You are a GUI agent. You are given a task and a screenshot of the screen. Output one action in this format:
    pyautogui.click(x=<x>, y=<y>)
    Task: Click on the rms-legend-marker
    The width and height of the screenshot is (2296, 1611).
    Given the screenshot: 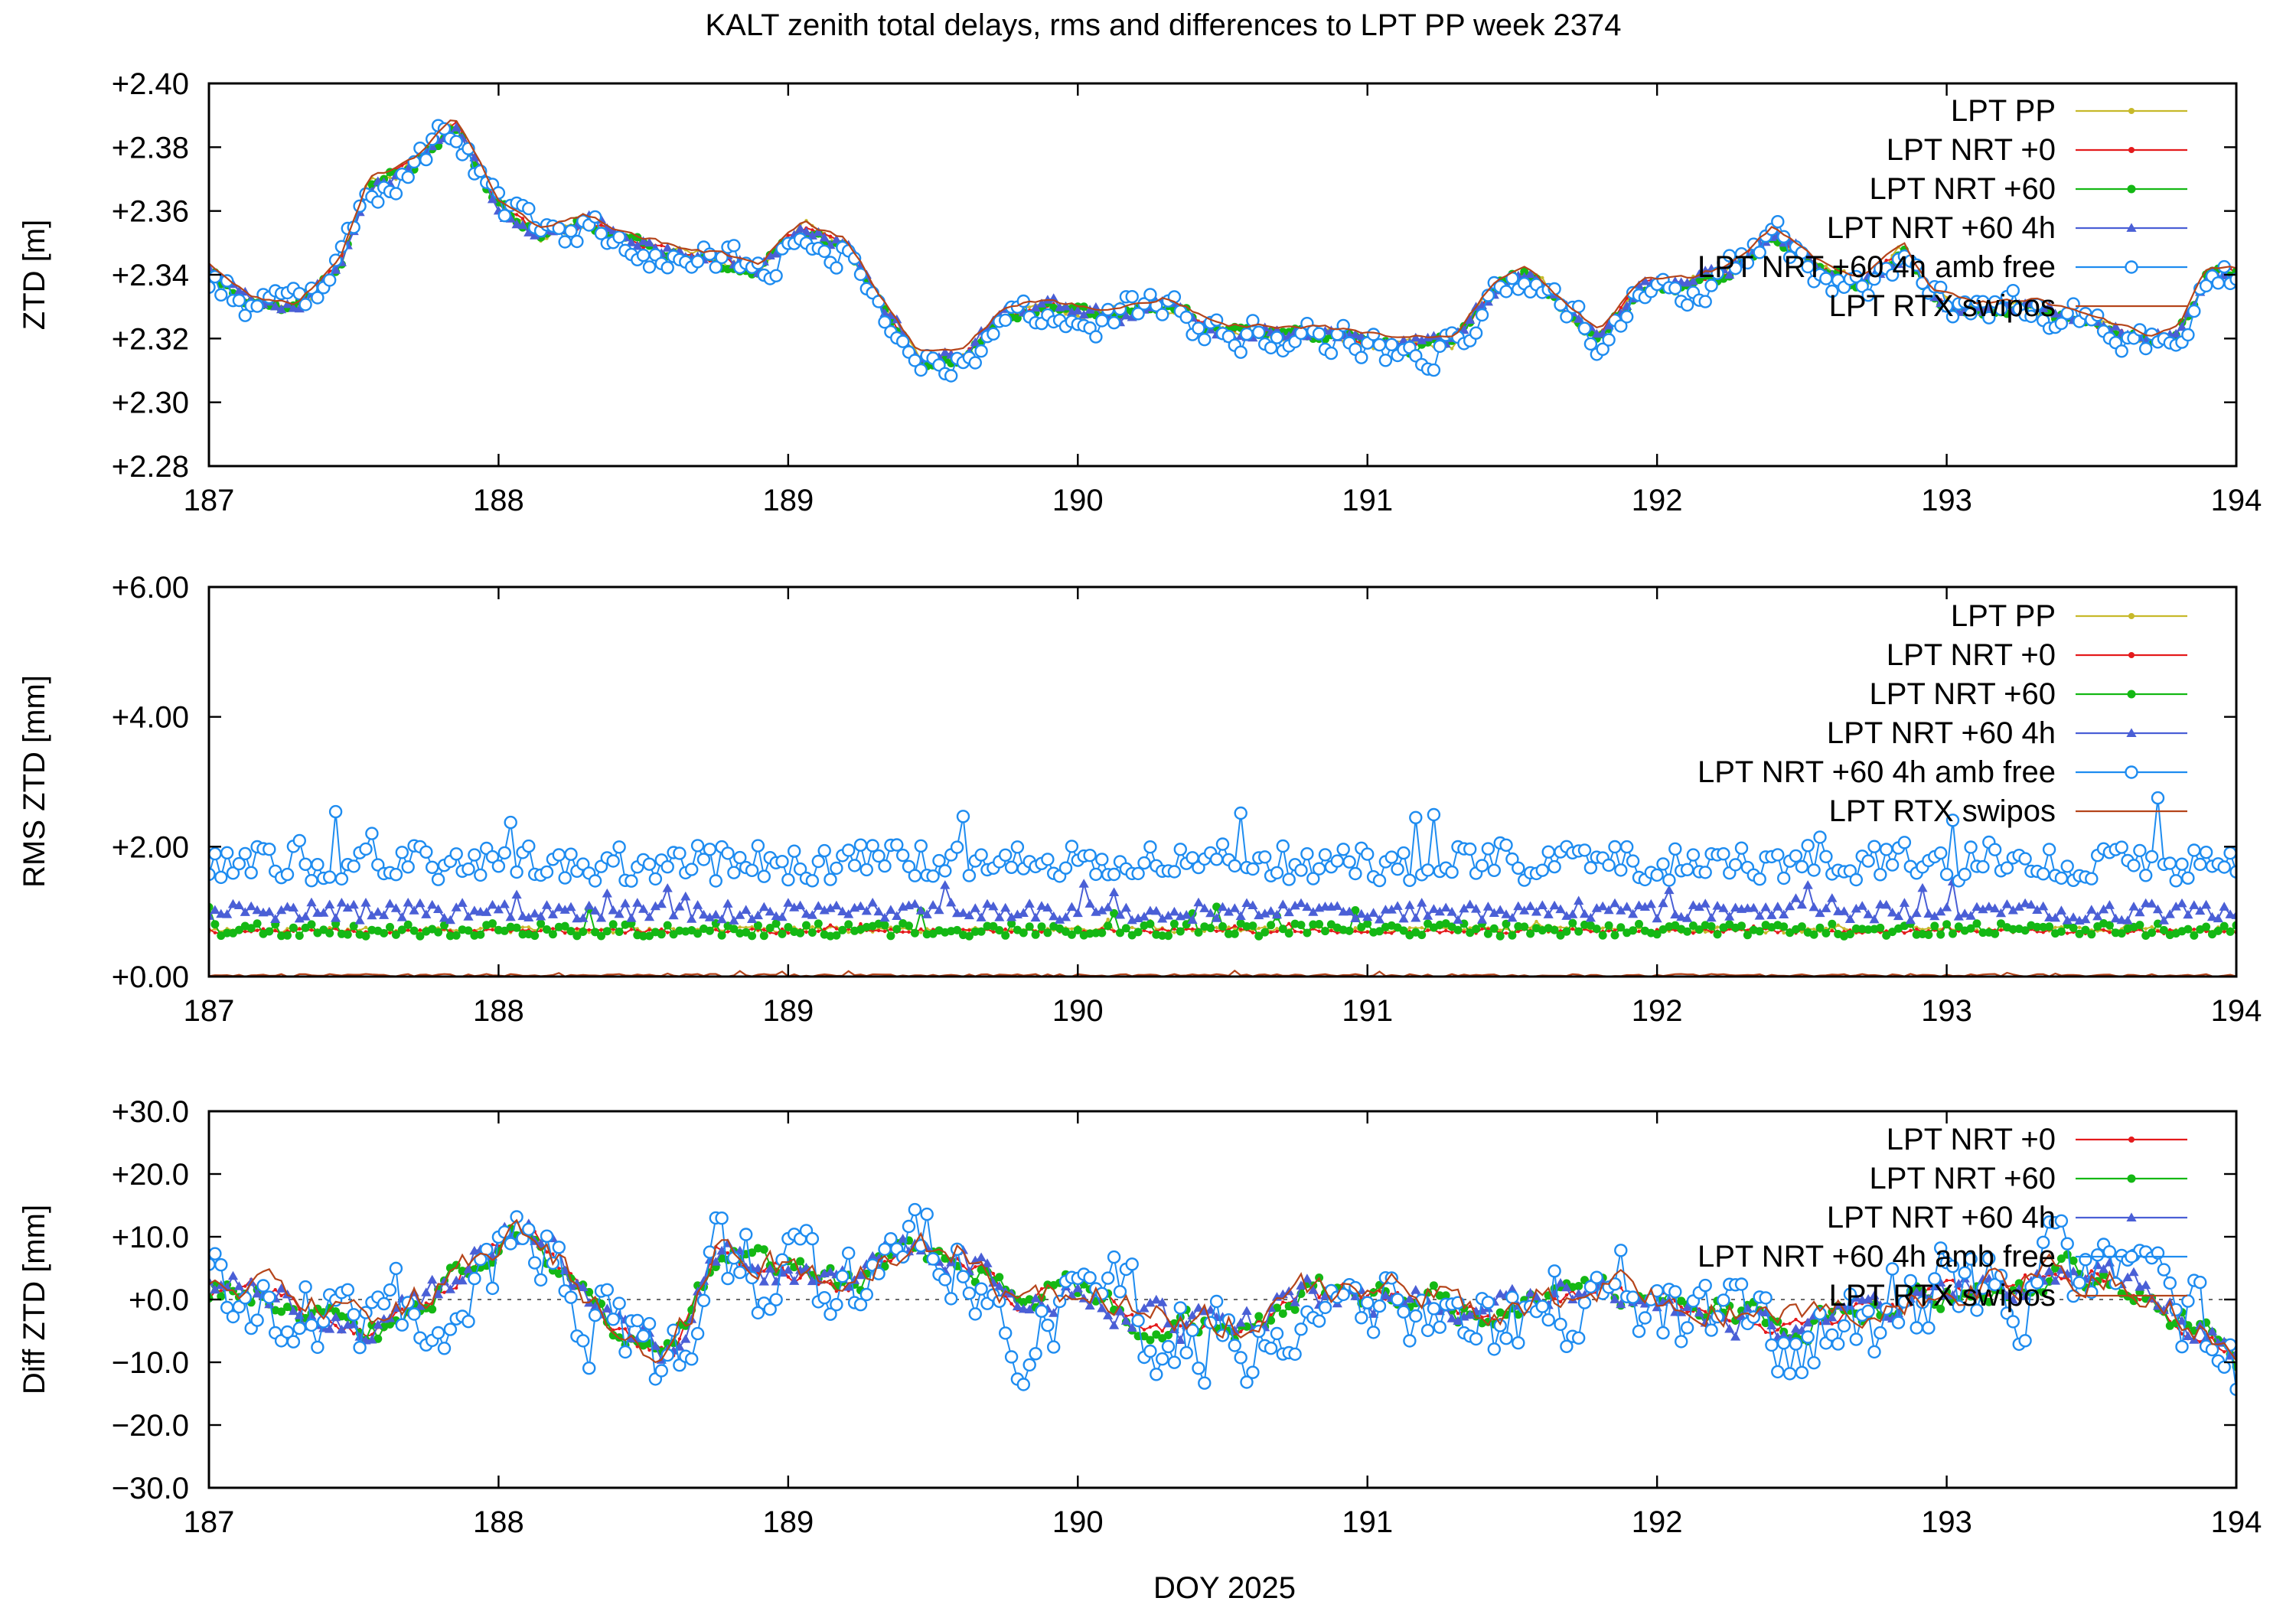 What is the action you would take?
    pyautogui.click(x=2131, y=616)
    